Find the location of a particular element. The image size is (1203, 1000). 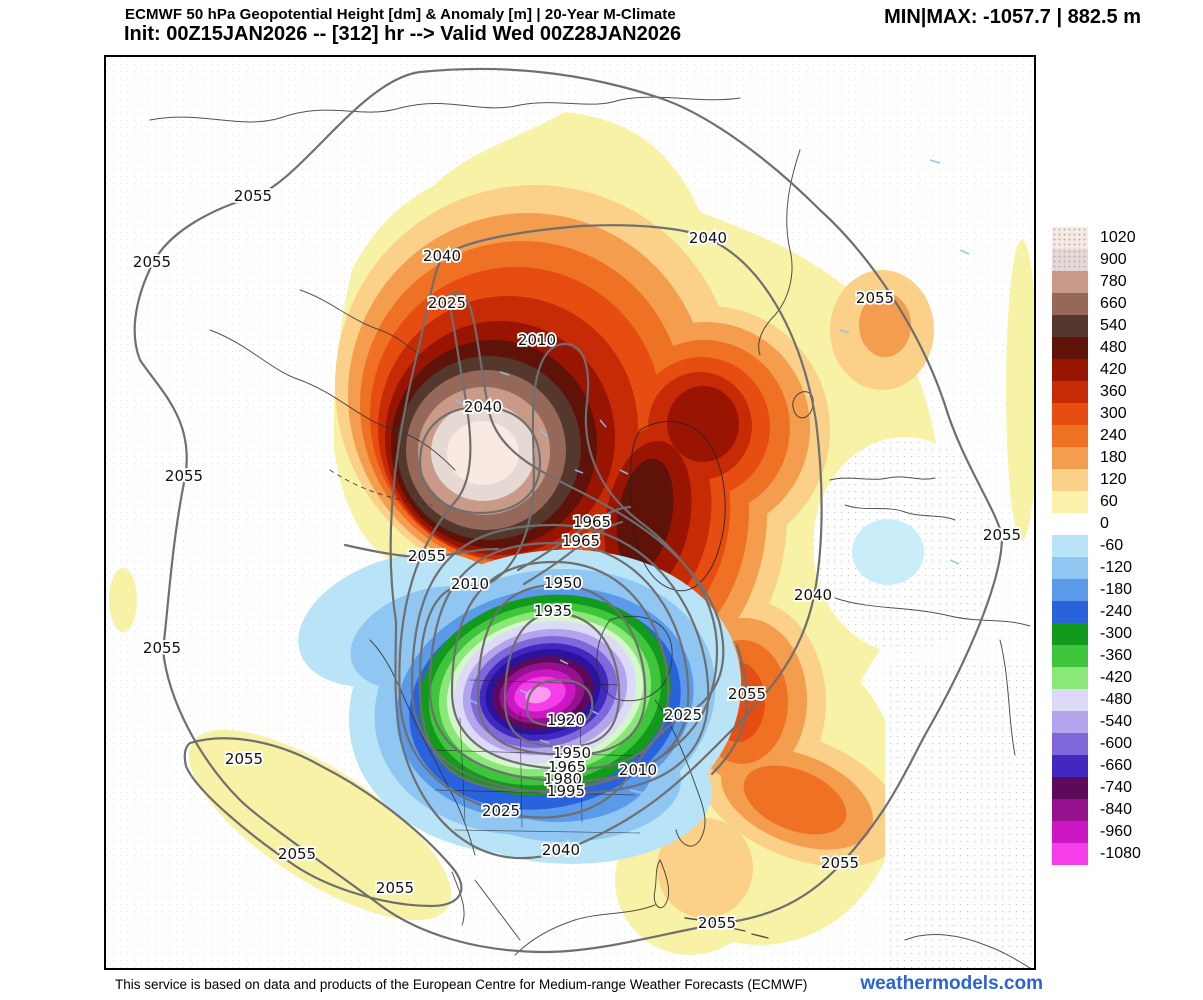

legend-value: 180 is located at coordinates (1113, 457).